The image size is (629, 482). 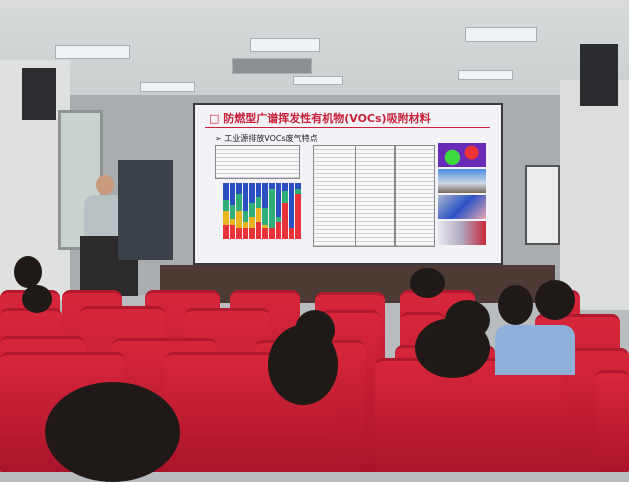 I want to click on slide-subtitle: ➢ 工业源排放VOCs废气特点, so click(x=266, y=138).